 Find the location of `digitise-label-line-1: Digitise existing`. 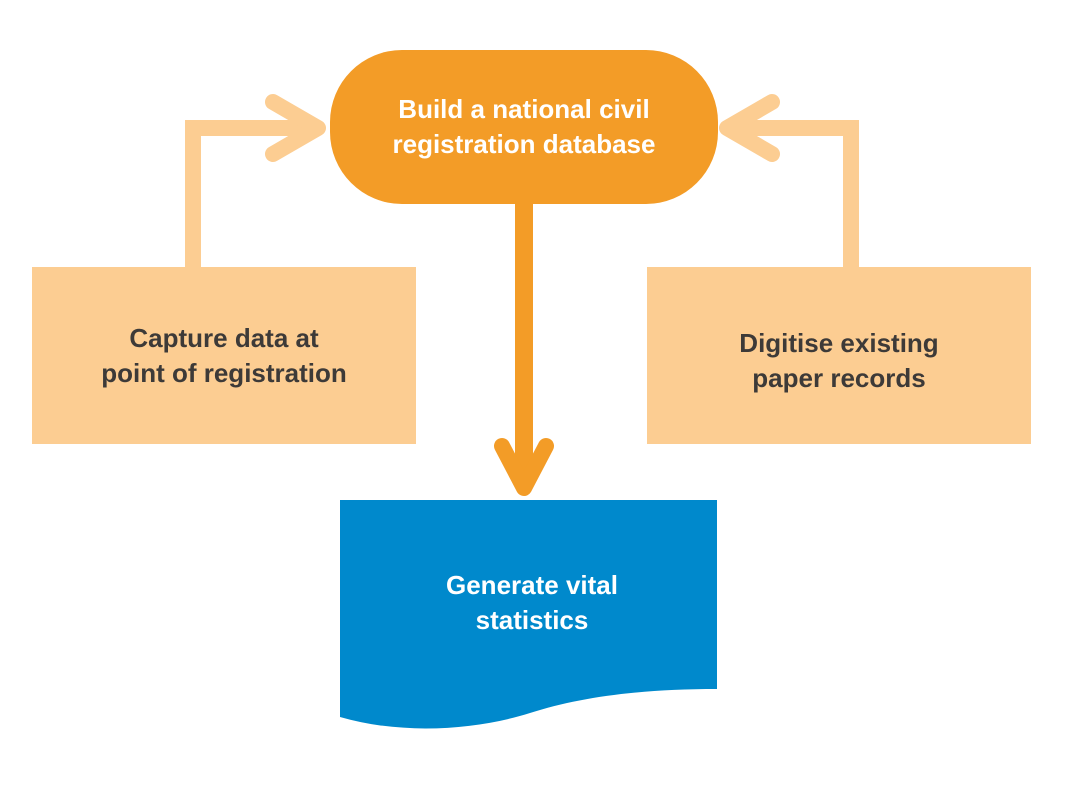

digitise-label-line-1: Digitise existing is located at coordinates (839, 342).